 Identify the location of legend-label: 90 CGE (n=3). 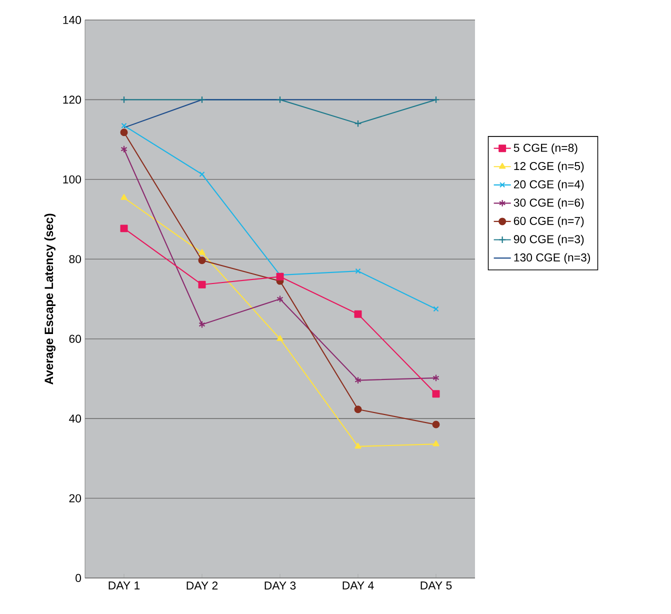
(549, 240).